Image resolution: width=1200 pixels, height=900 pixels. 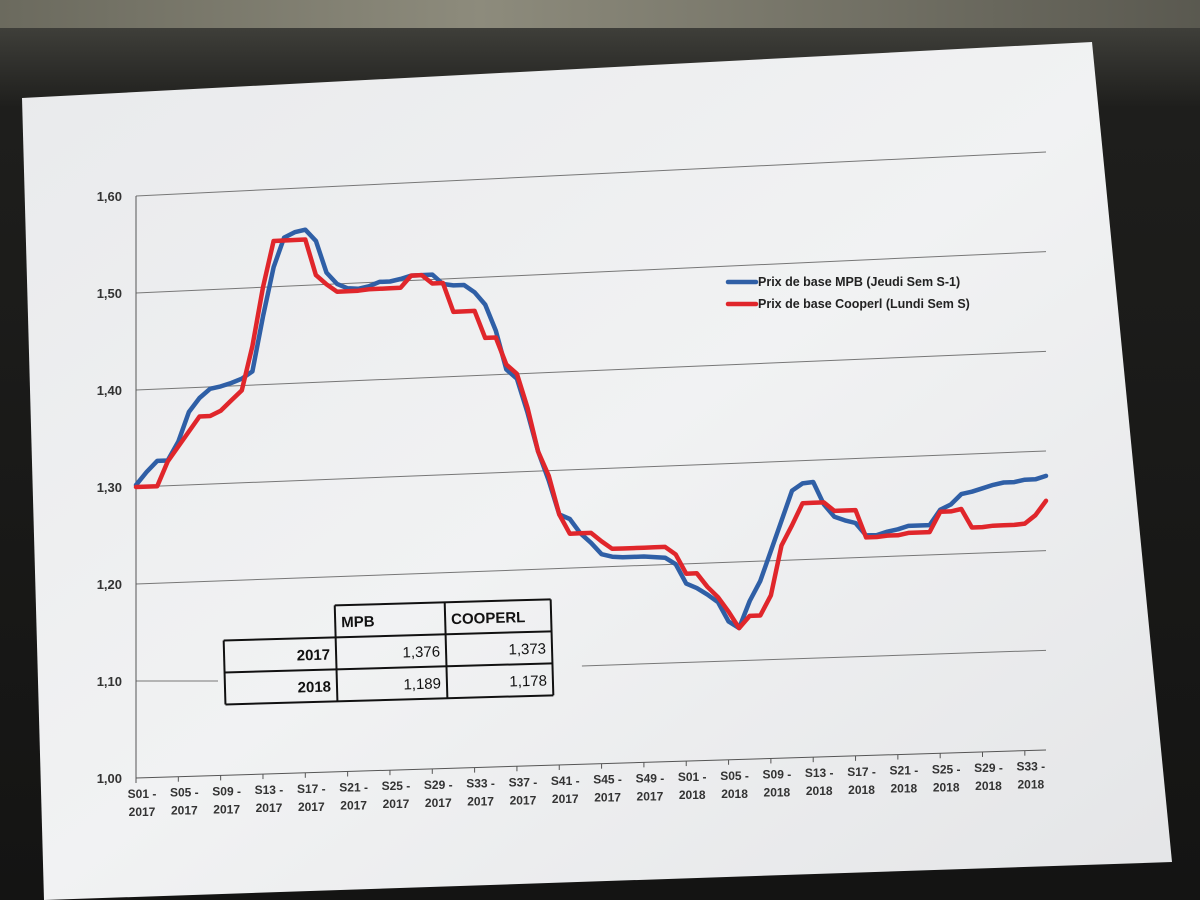 What do you see at coordinates (607, 780) in the screenshot?
I see `x-tick-label: S45 -` at bounding box center [607, 780].